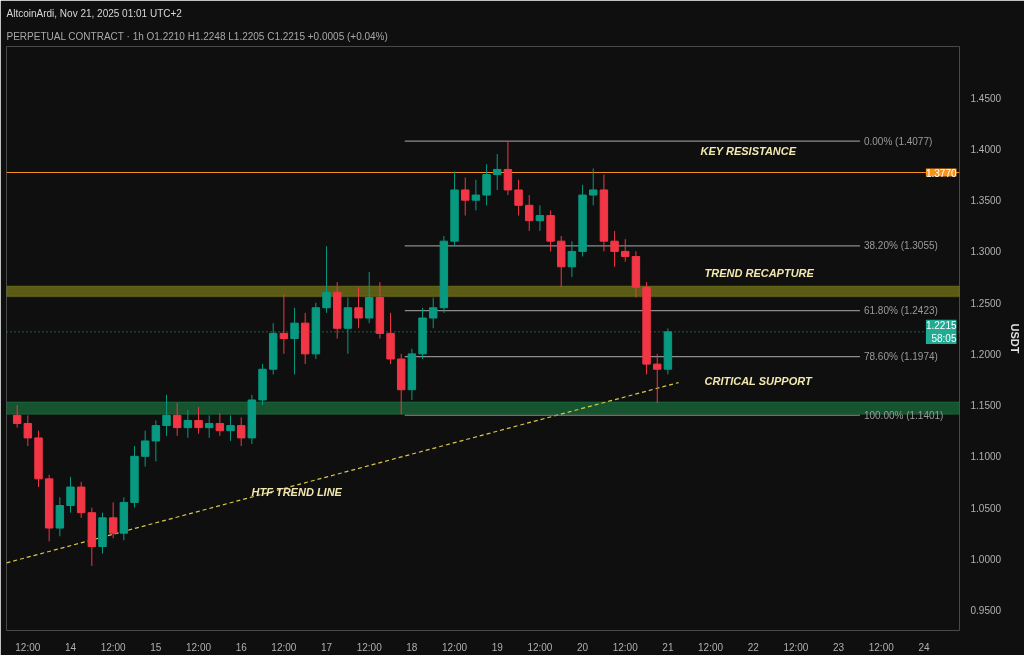 This screenshot has width=1024, height=655. What do you see at coordinates (986, 406) in the screenshot?
I see `y-tick-label: 1.1500` at bounding box center [986, 406].